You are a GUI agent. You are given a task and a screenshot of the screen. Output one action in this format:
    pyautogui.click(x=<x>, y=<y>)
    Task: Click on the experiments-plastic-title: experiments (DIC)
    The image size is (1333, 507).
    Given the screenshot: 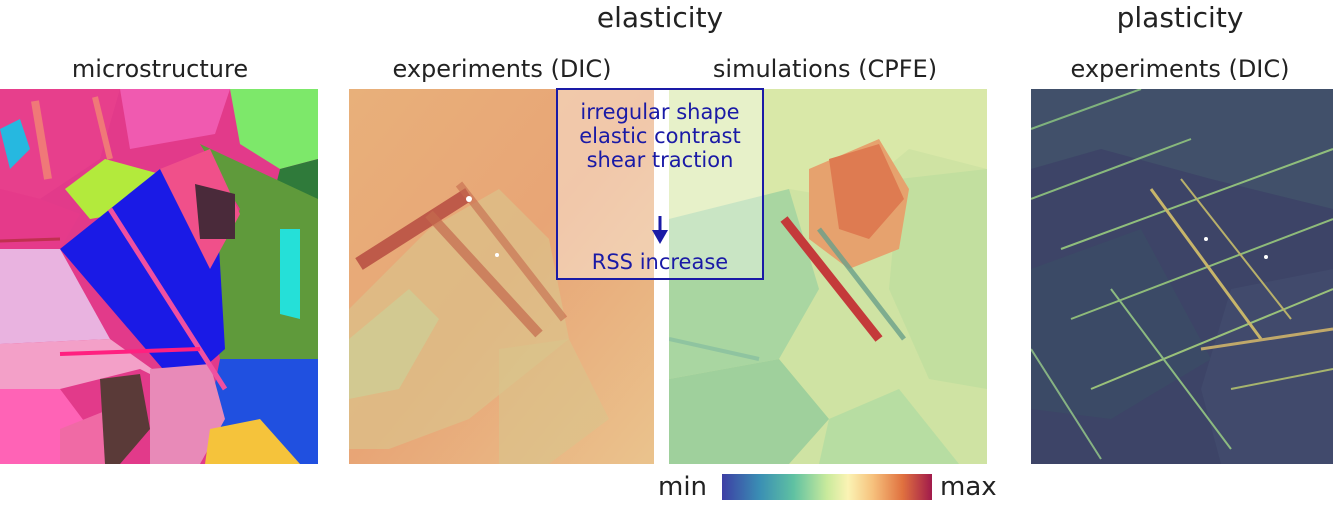 What is the action you would take?
    pyautogui.click(x=1180, y=69)
    